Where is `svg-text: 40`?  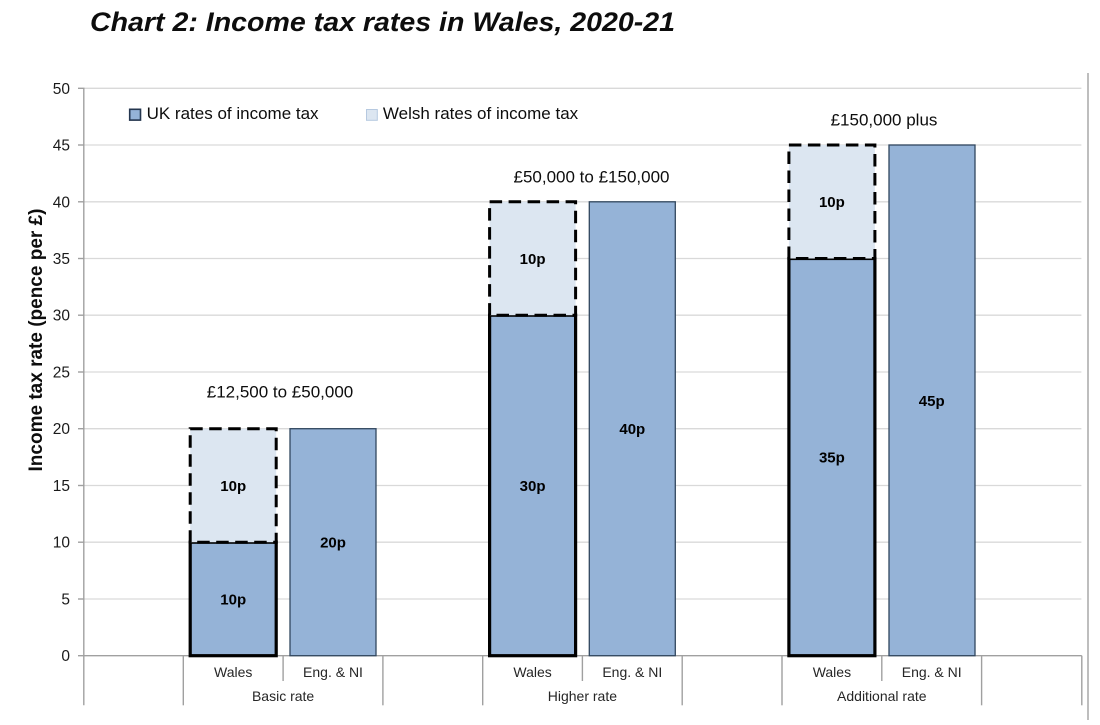 svg-text: 40 is located at coordinates (62, 202).